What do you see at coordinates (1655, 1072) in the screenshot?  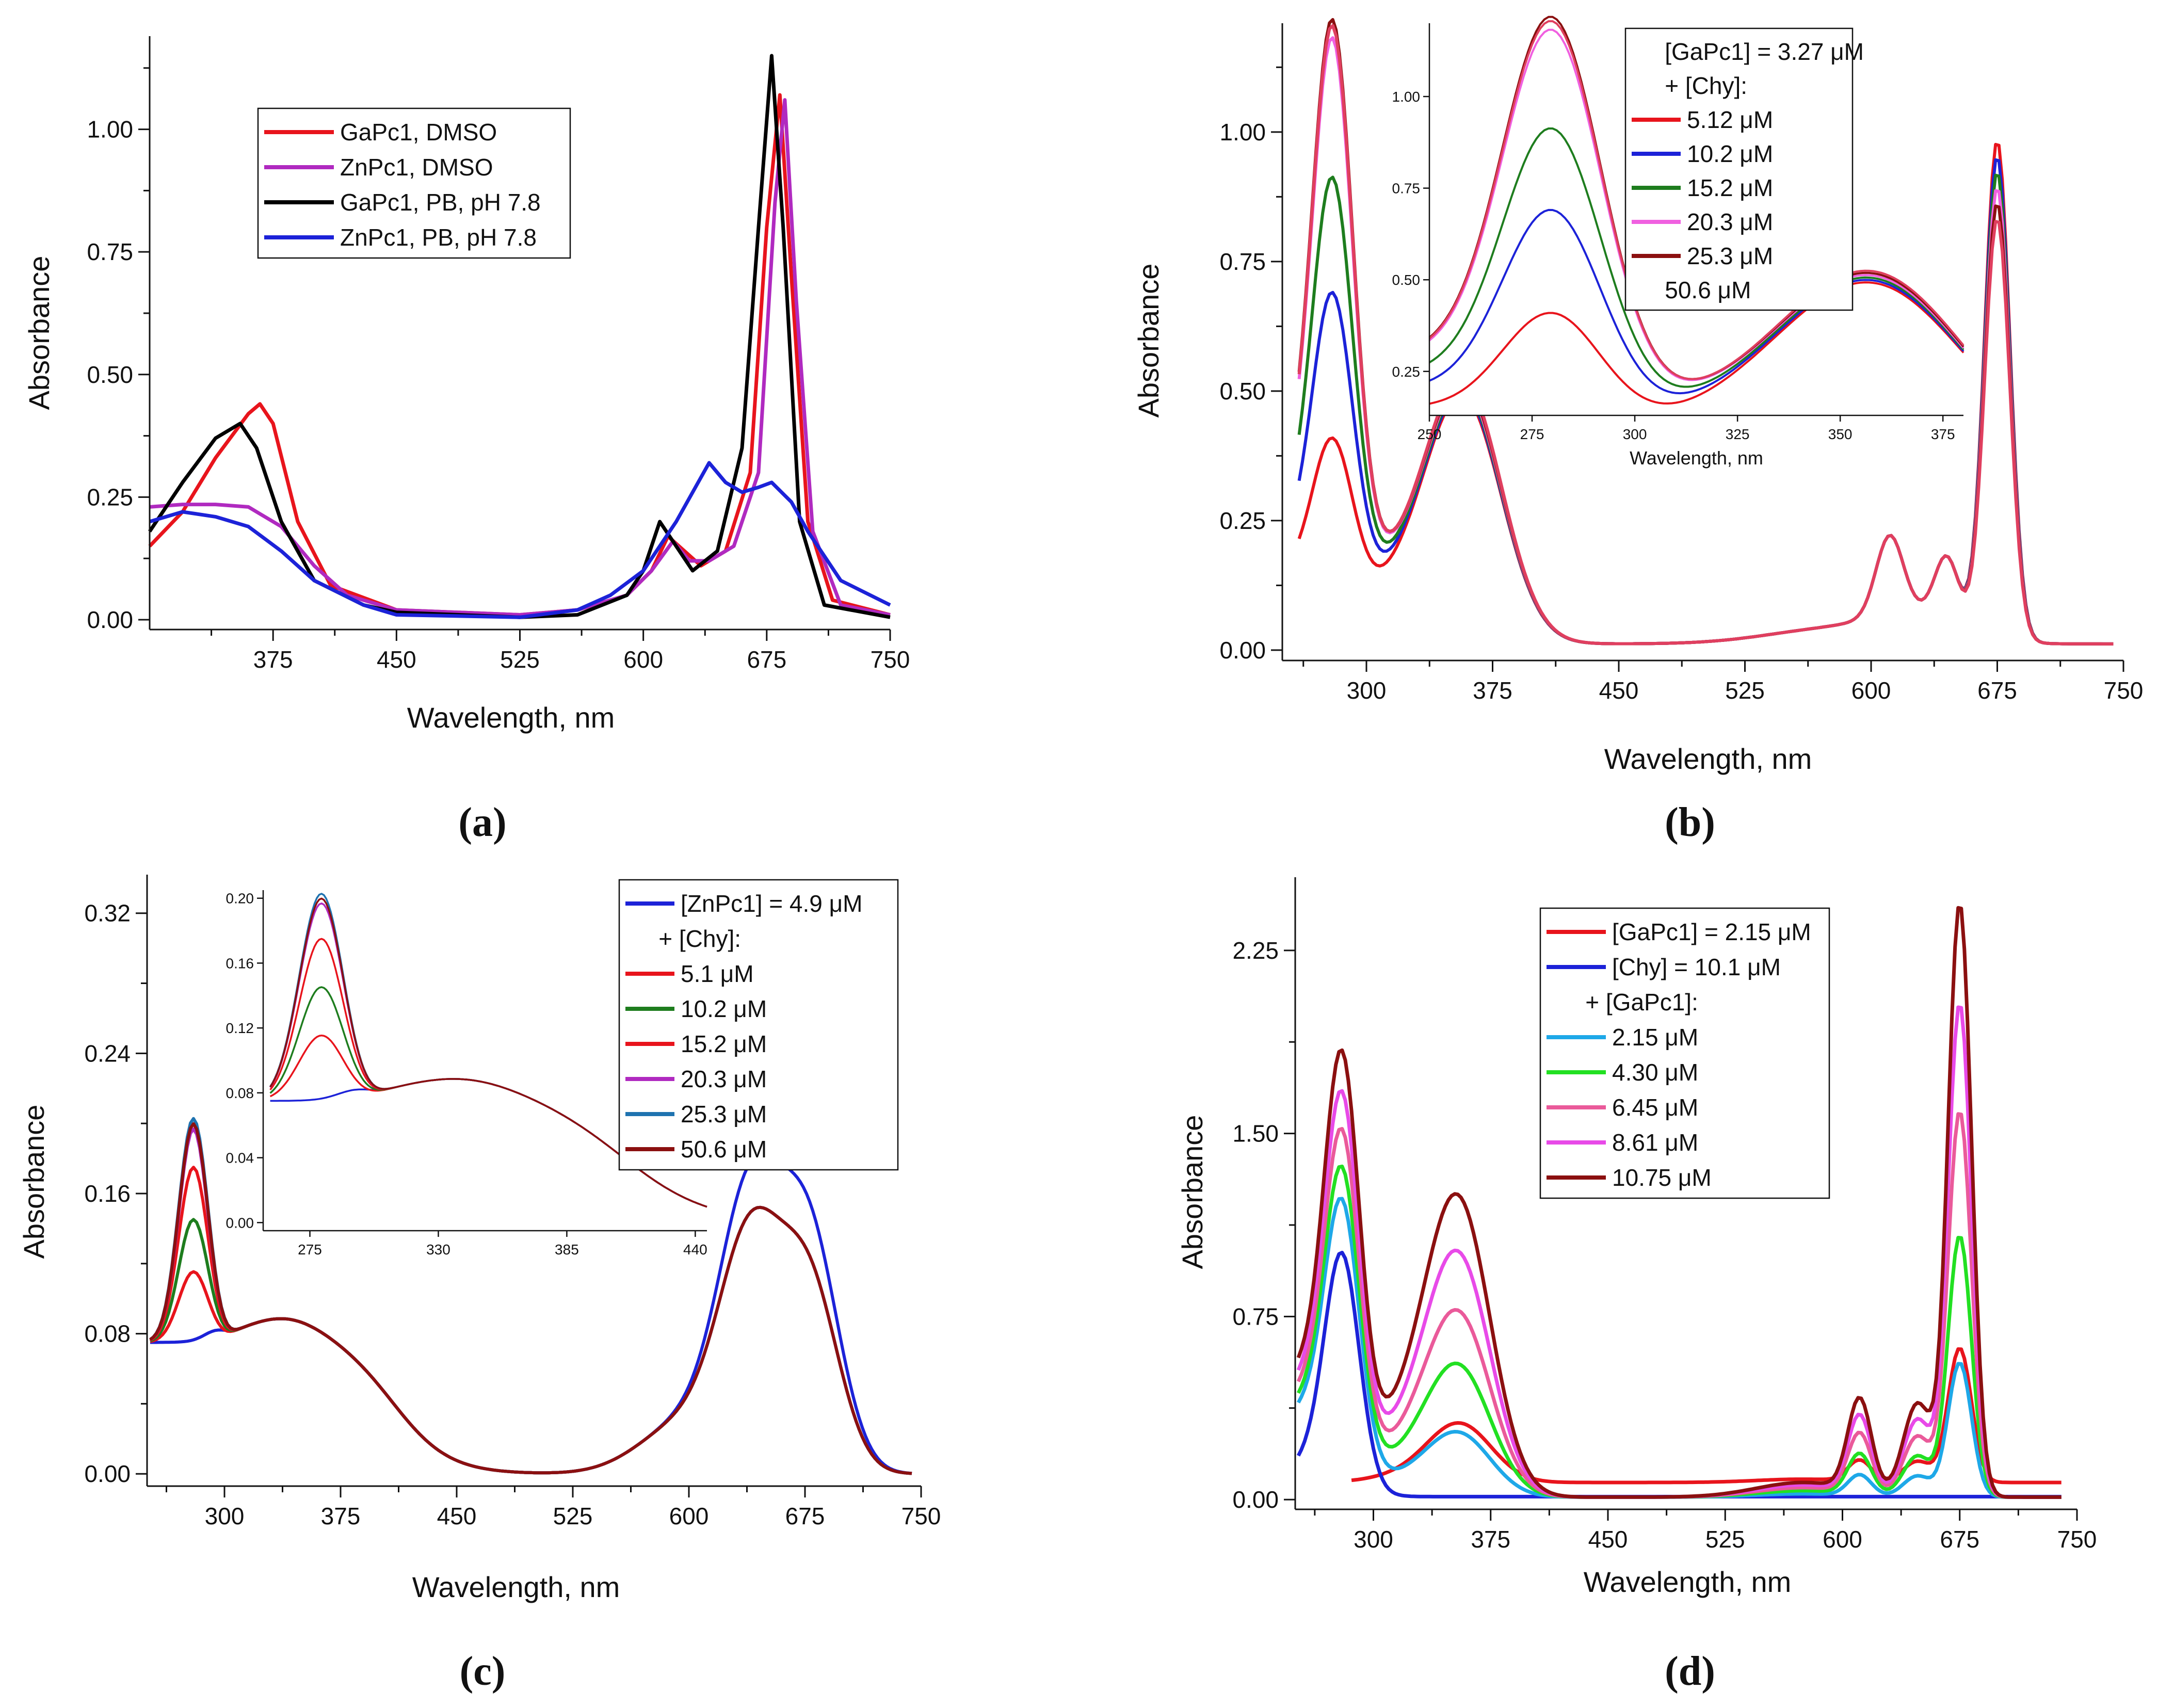 I see `legend-label: 4.30 μM` at bounding box center [1655, 1072].